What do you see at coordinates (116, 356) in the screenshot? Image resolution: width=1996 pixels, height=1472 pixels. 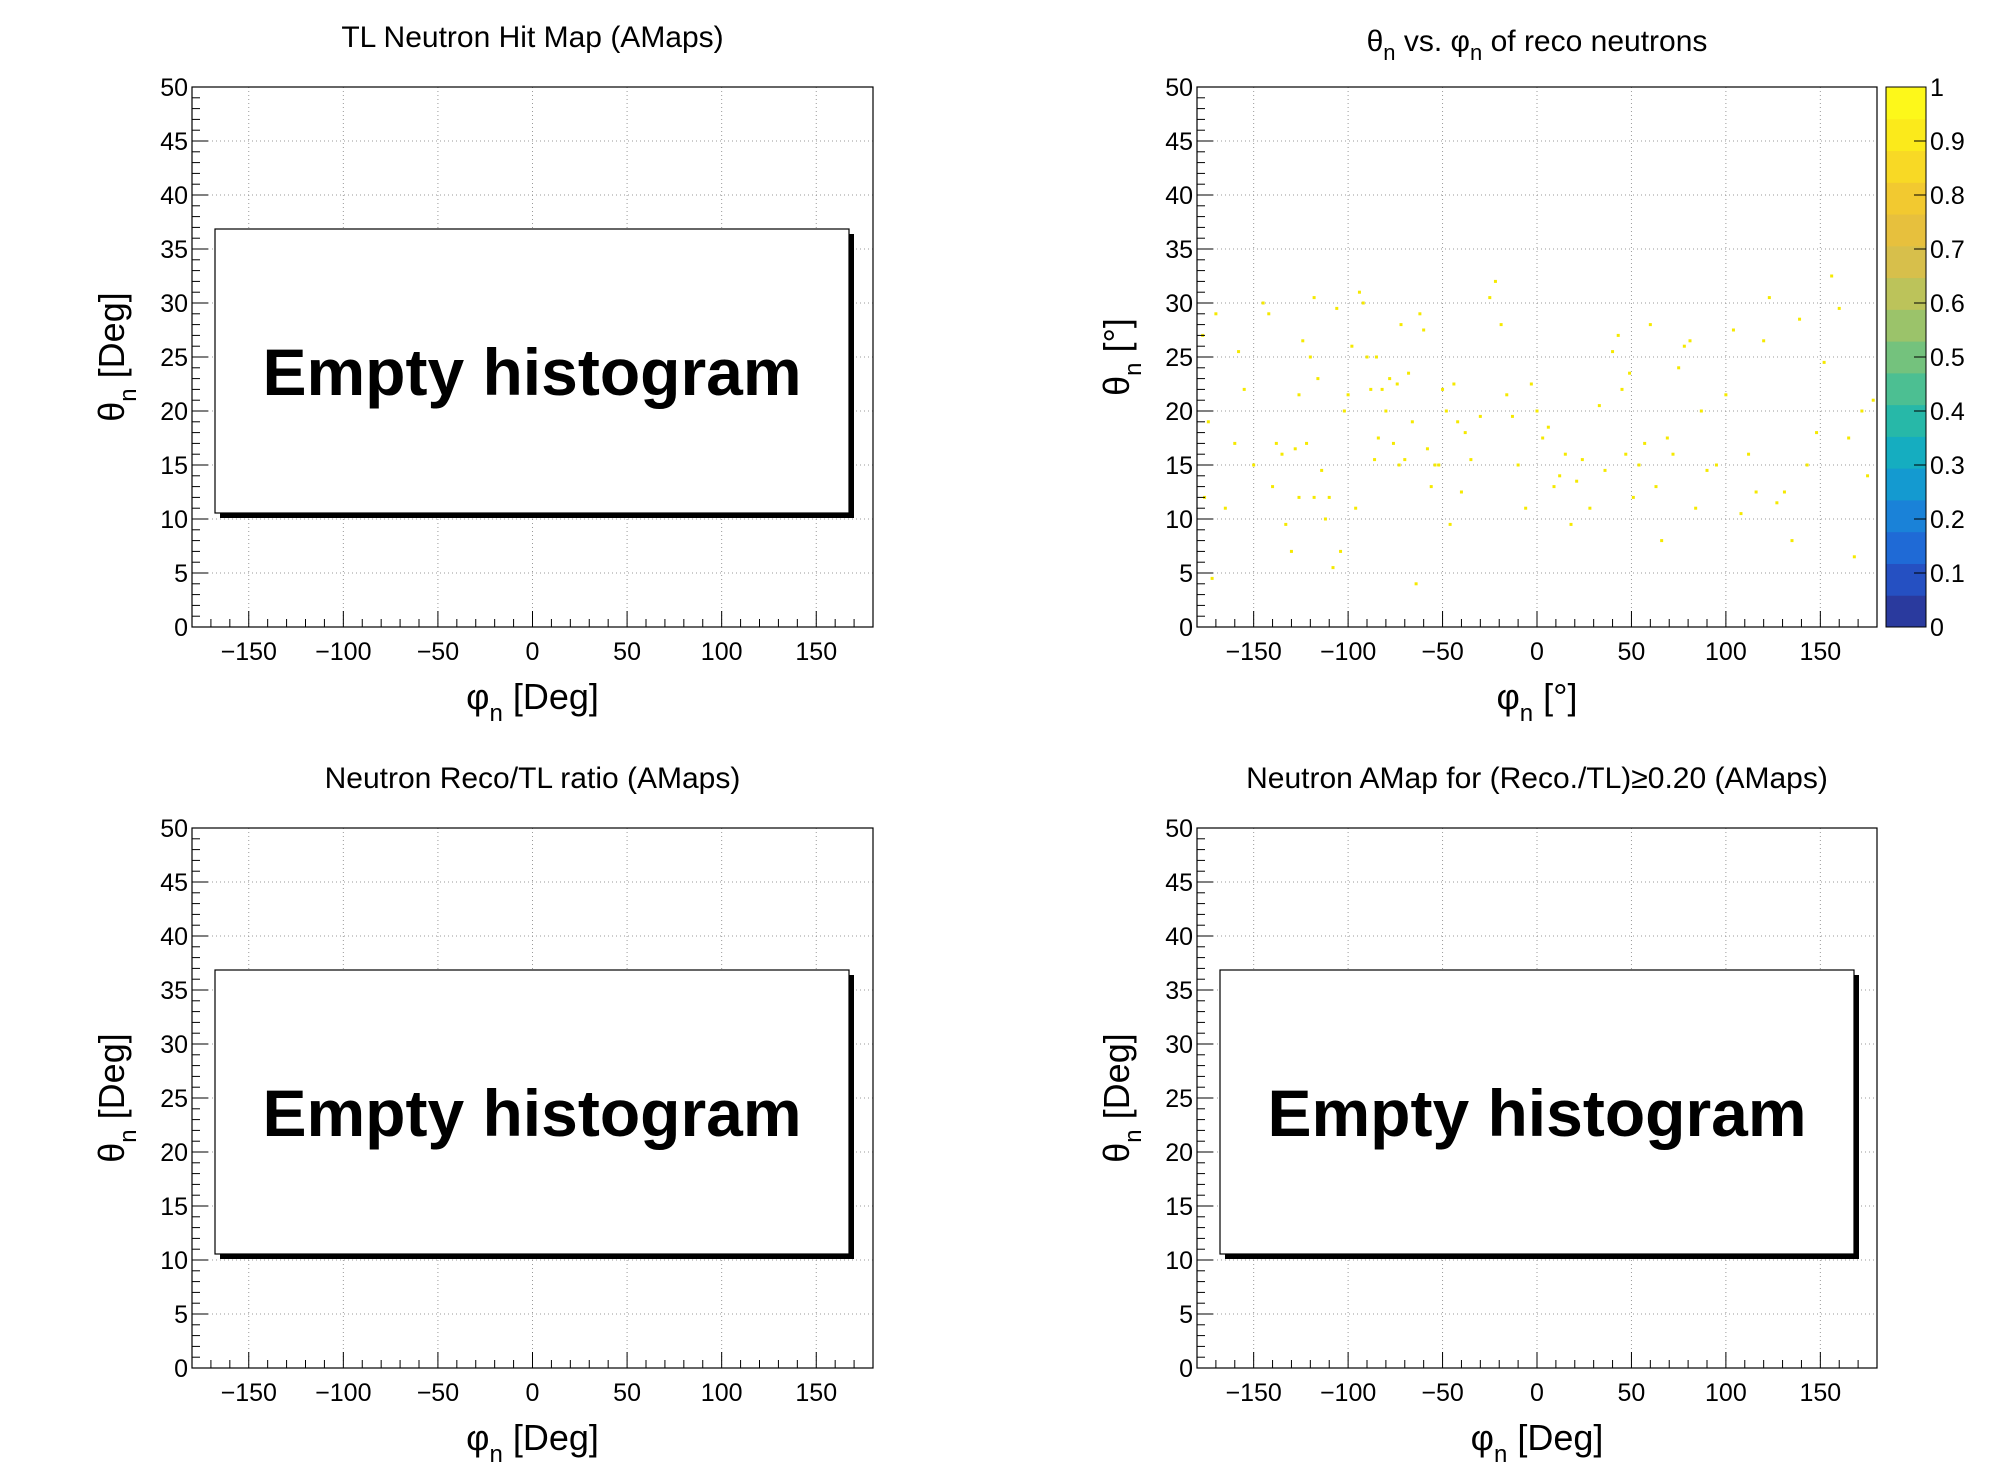 I see `y-axis-label: θn [Deg]` at bounding box center [116, 356].